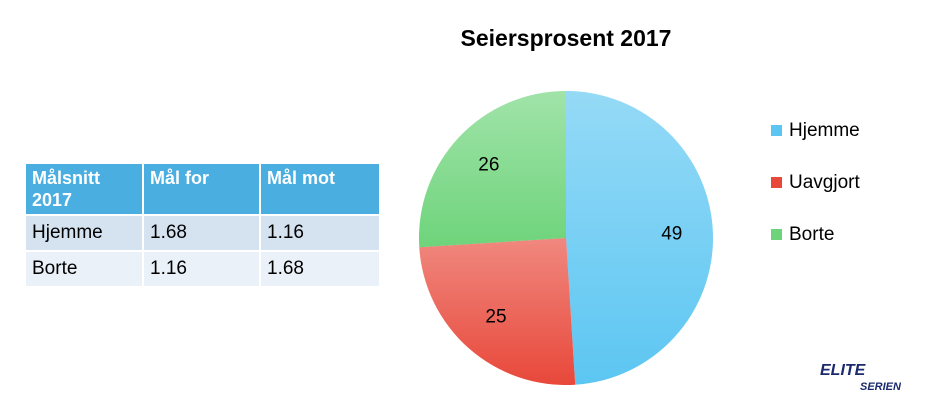 The image size is (943, 418). Describe the element at coordinates (84, 269) in the screenshot. I see `cell: Borte` at that location.